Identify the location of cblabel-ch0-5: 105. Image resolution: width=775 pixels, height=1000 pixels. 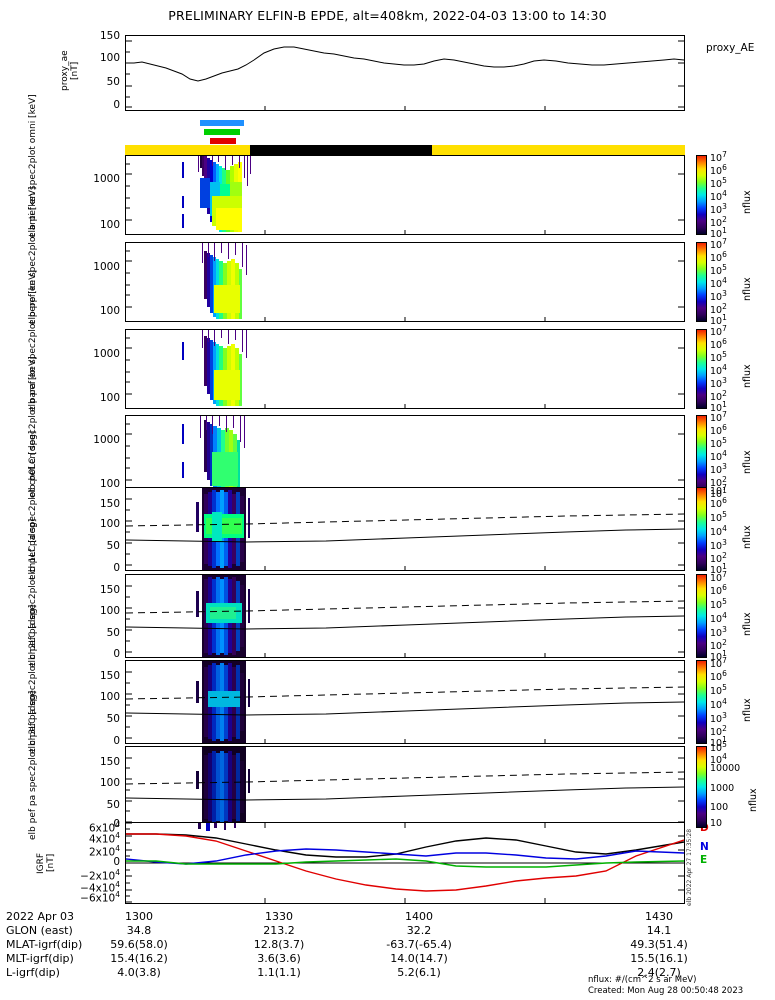
(718, 517).